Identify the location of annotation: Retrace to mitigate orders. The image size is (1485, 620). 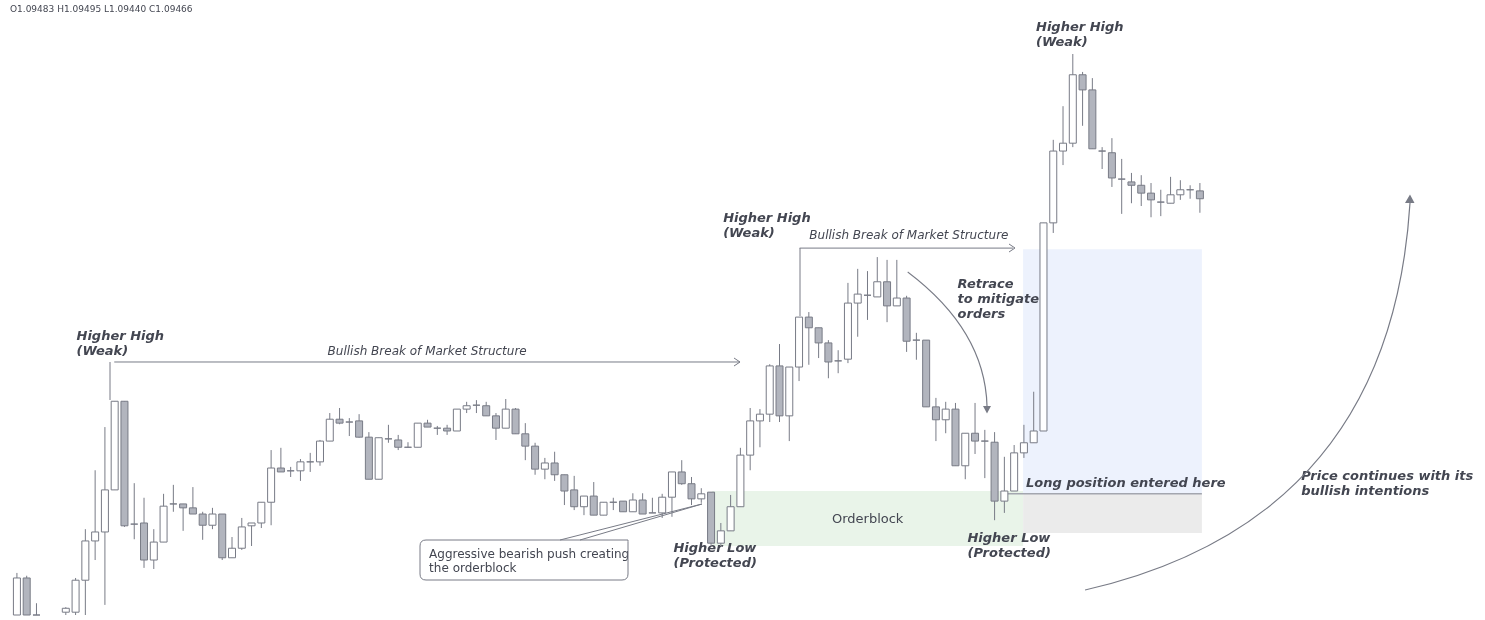
(998, 298).